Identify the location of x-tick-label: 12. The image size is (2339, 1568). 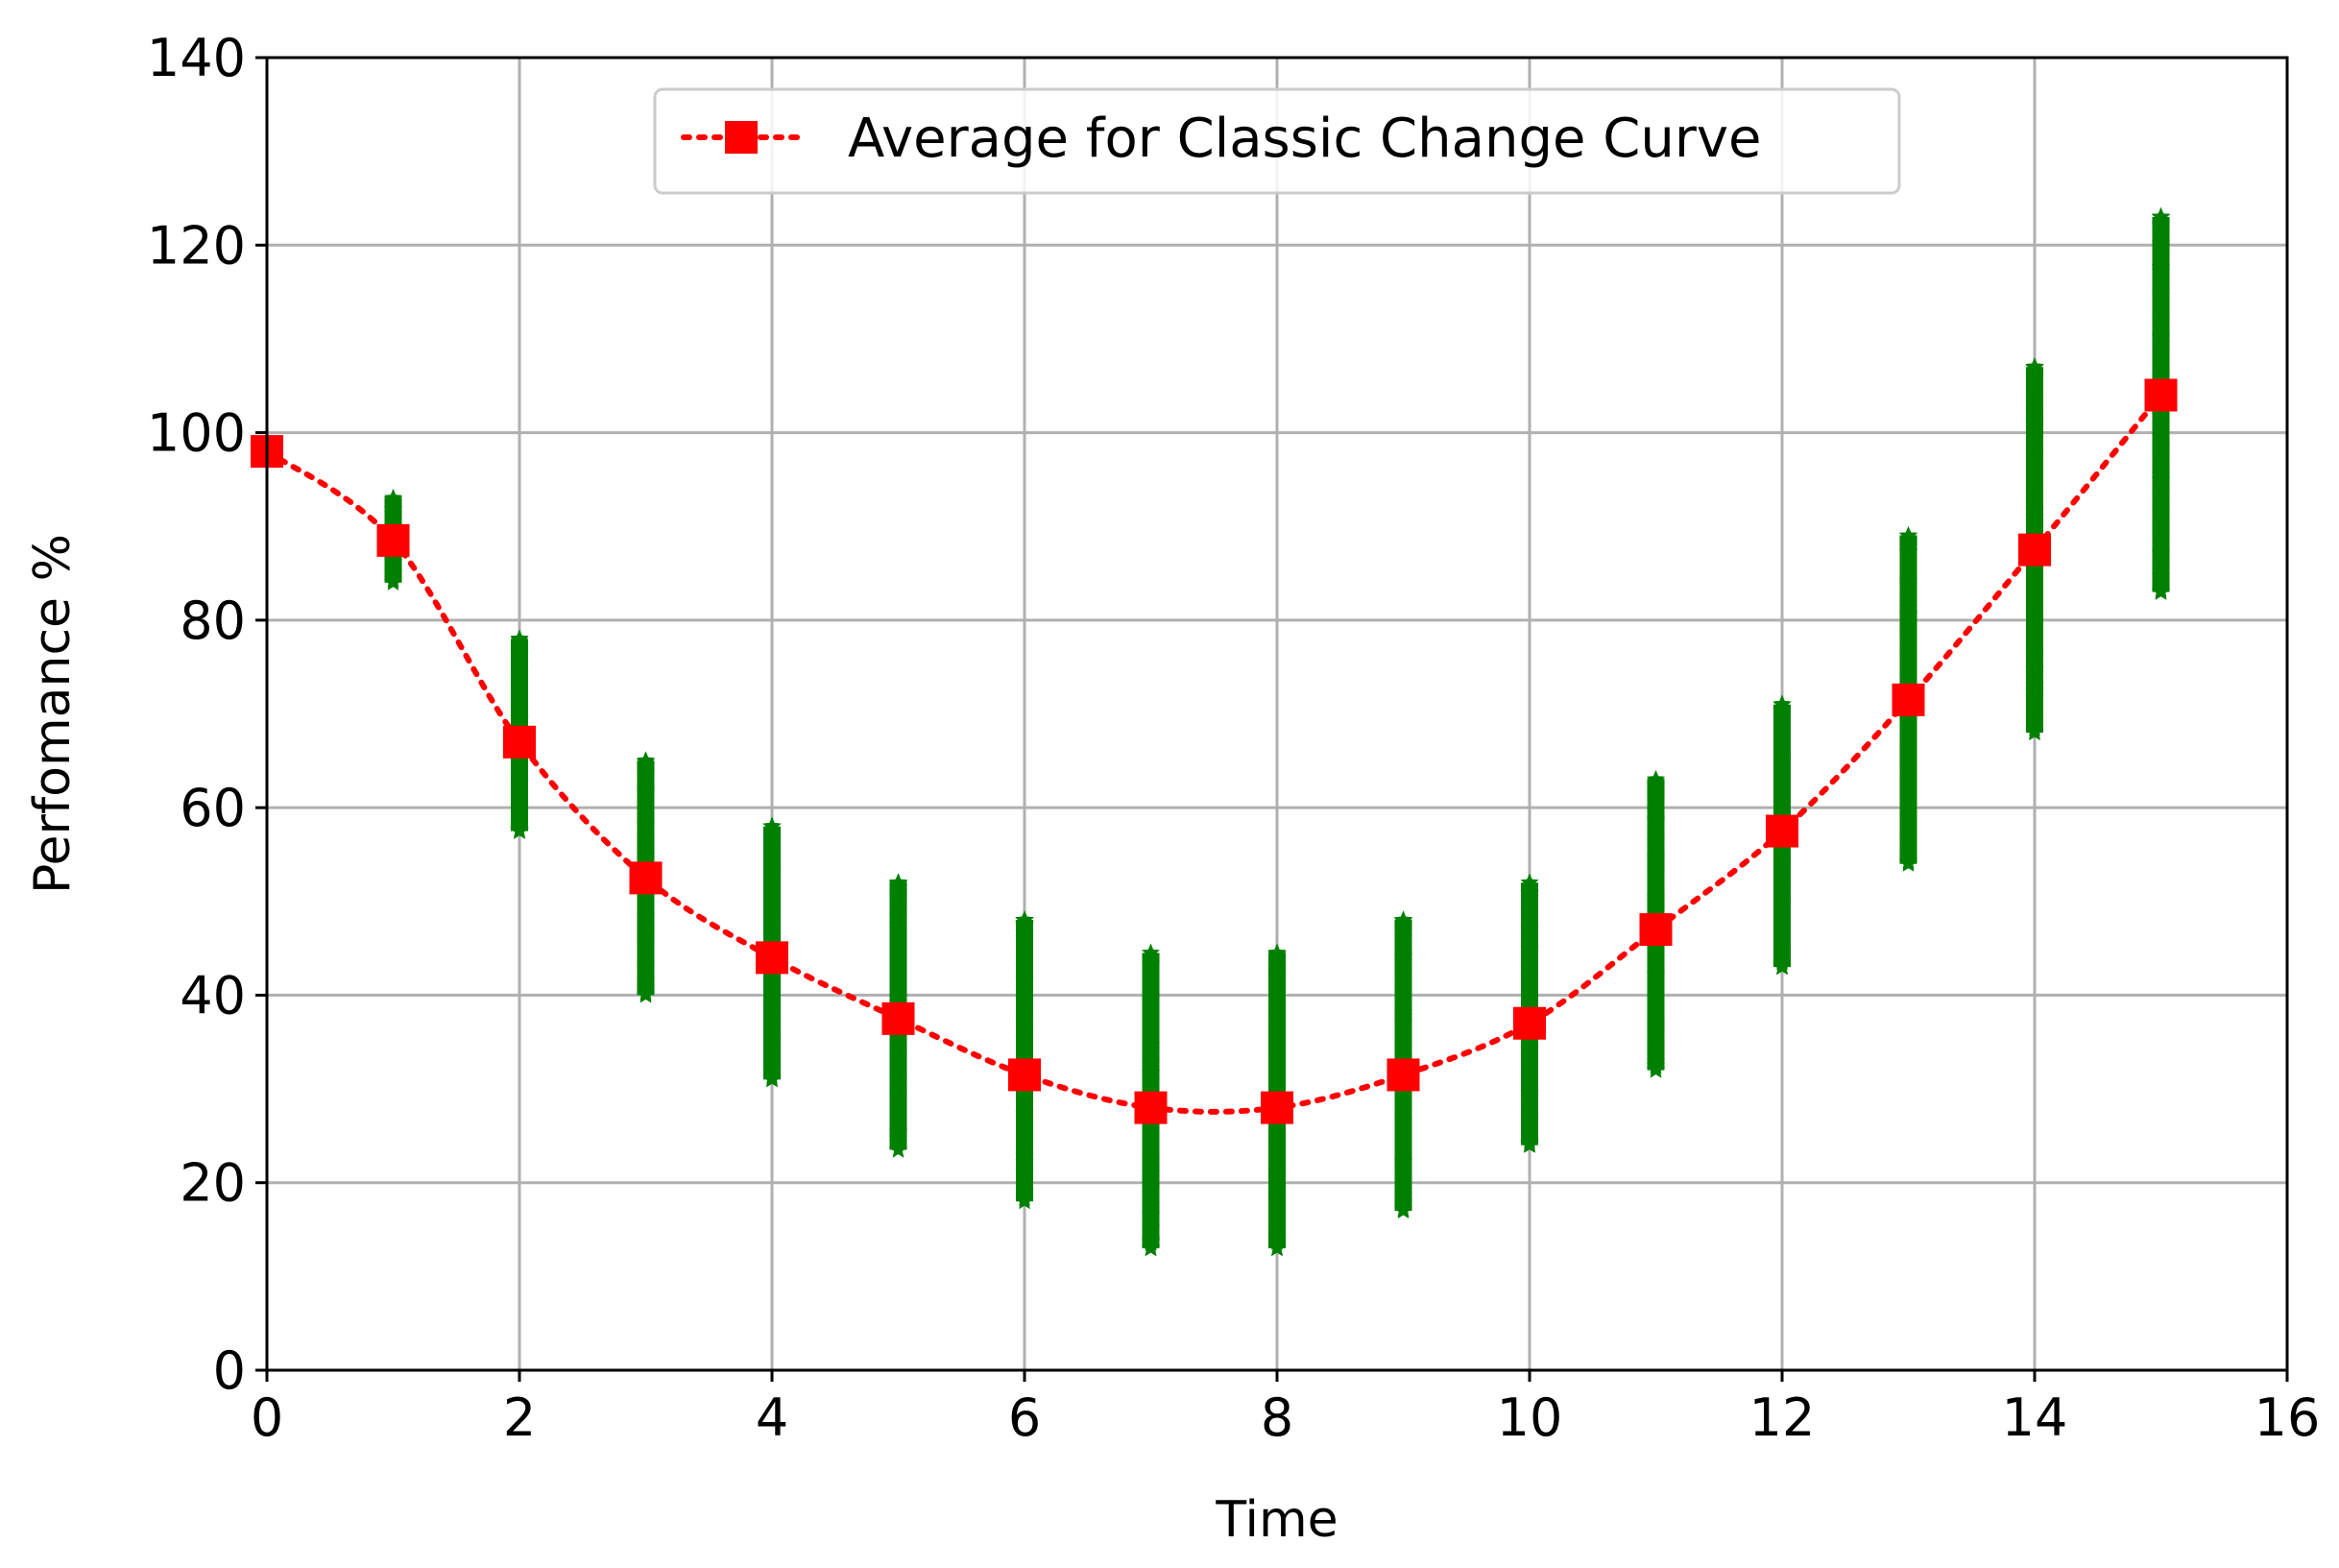
(1782, 1417).